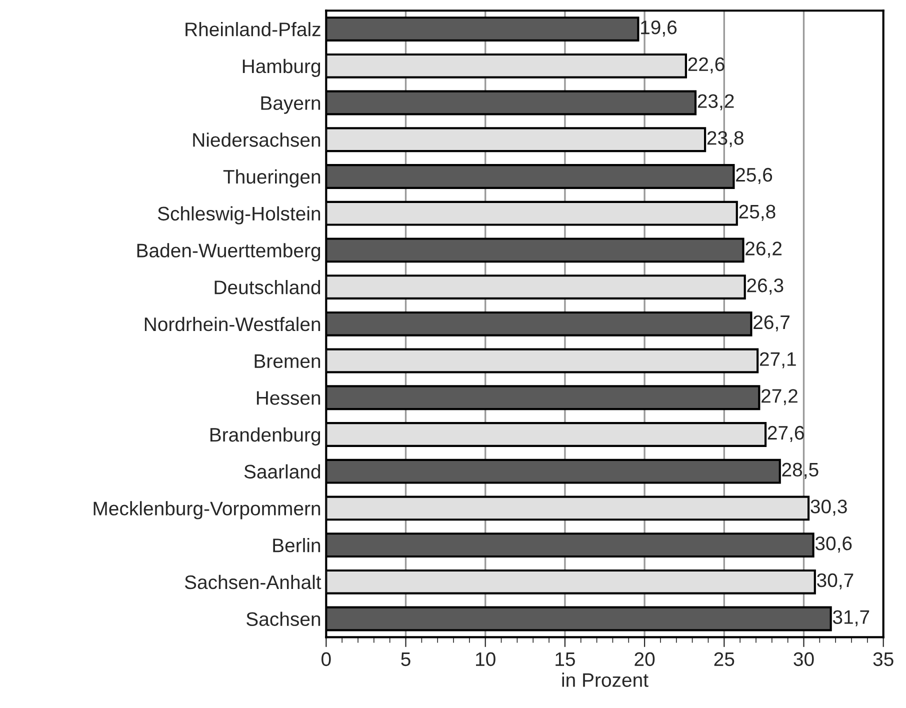  What do you see at coordinates (706, 65) in the screenshot?
I see `data-label: 22,6` at bounding box center [706, 65].